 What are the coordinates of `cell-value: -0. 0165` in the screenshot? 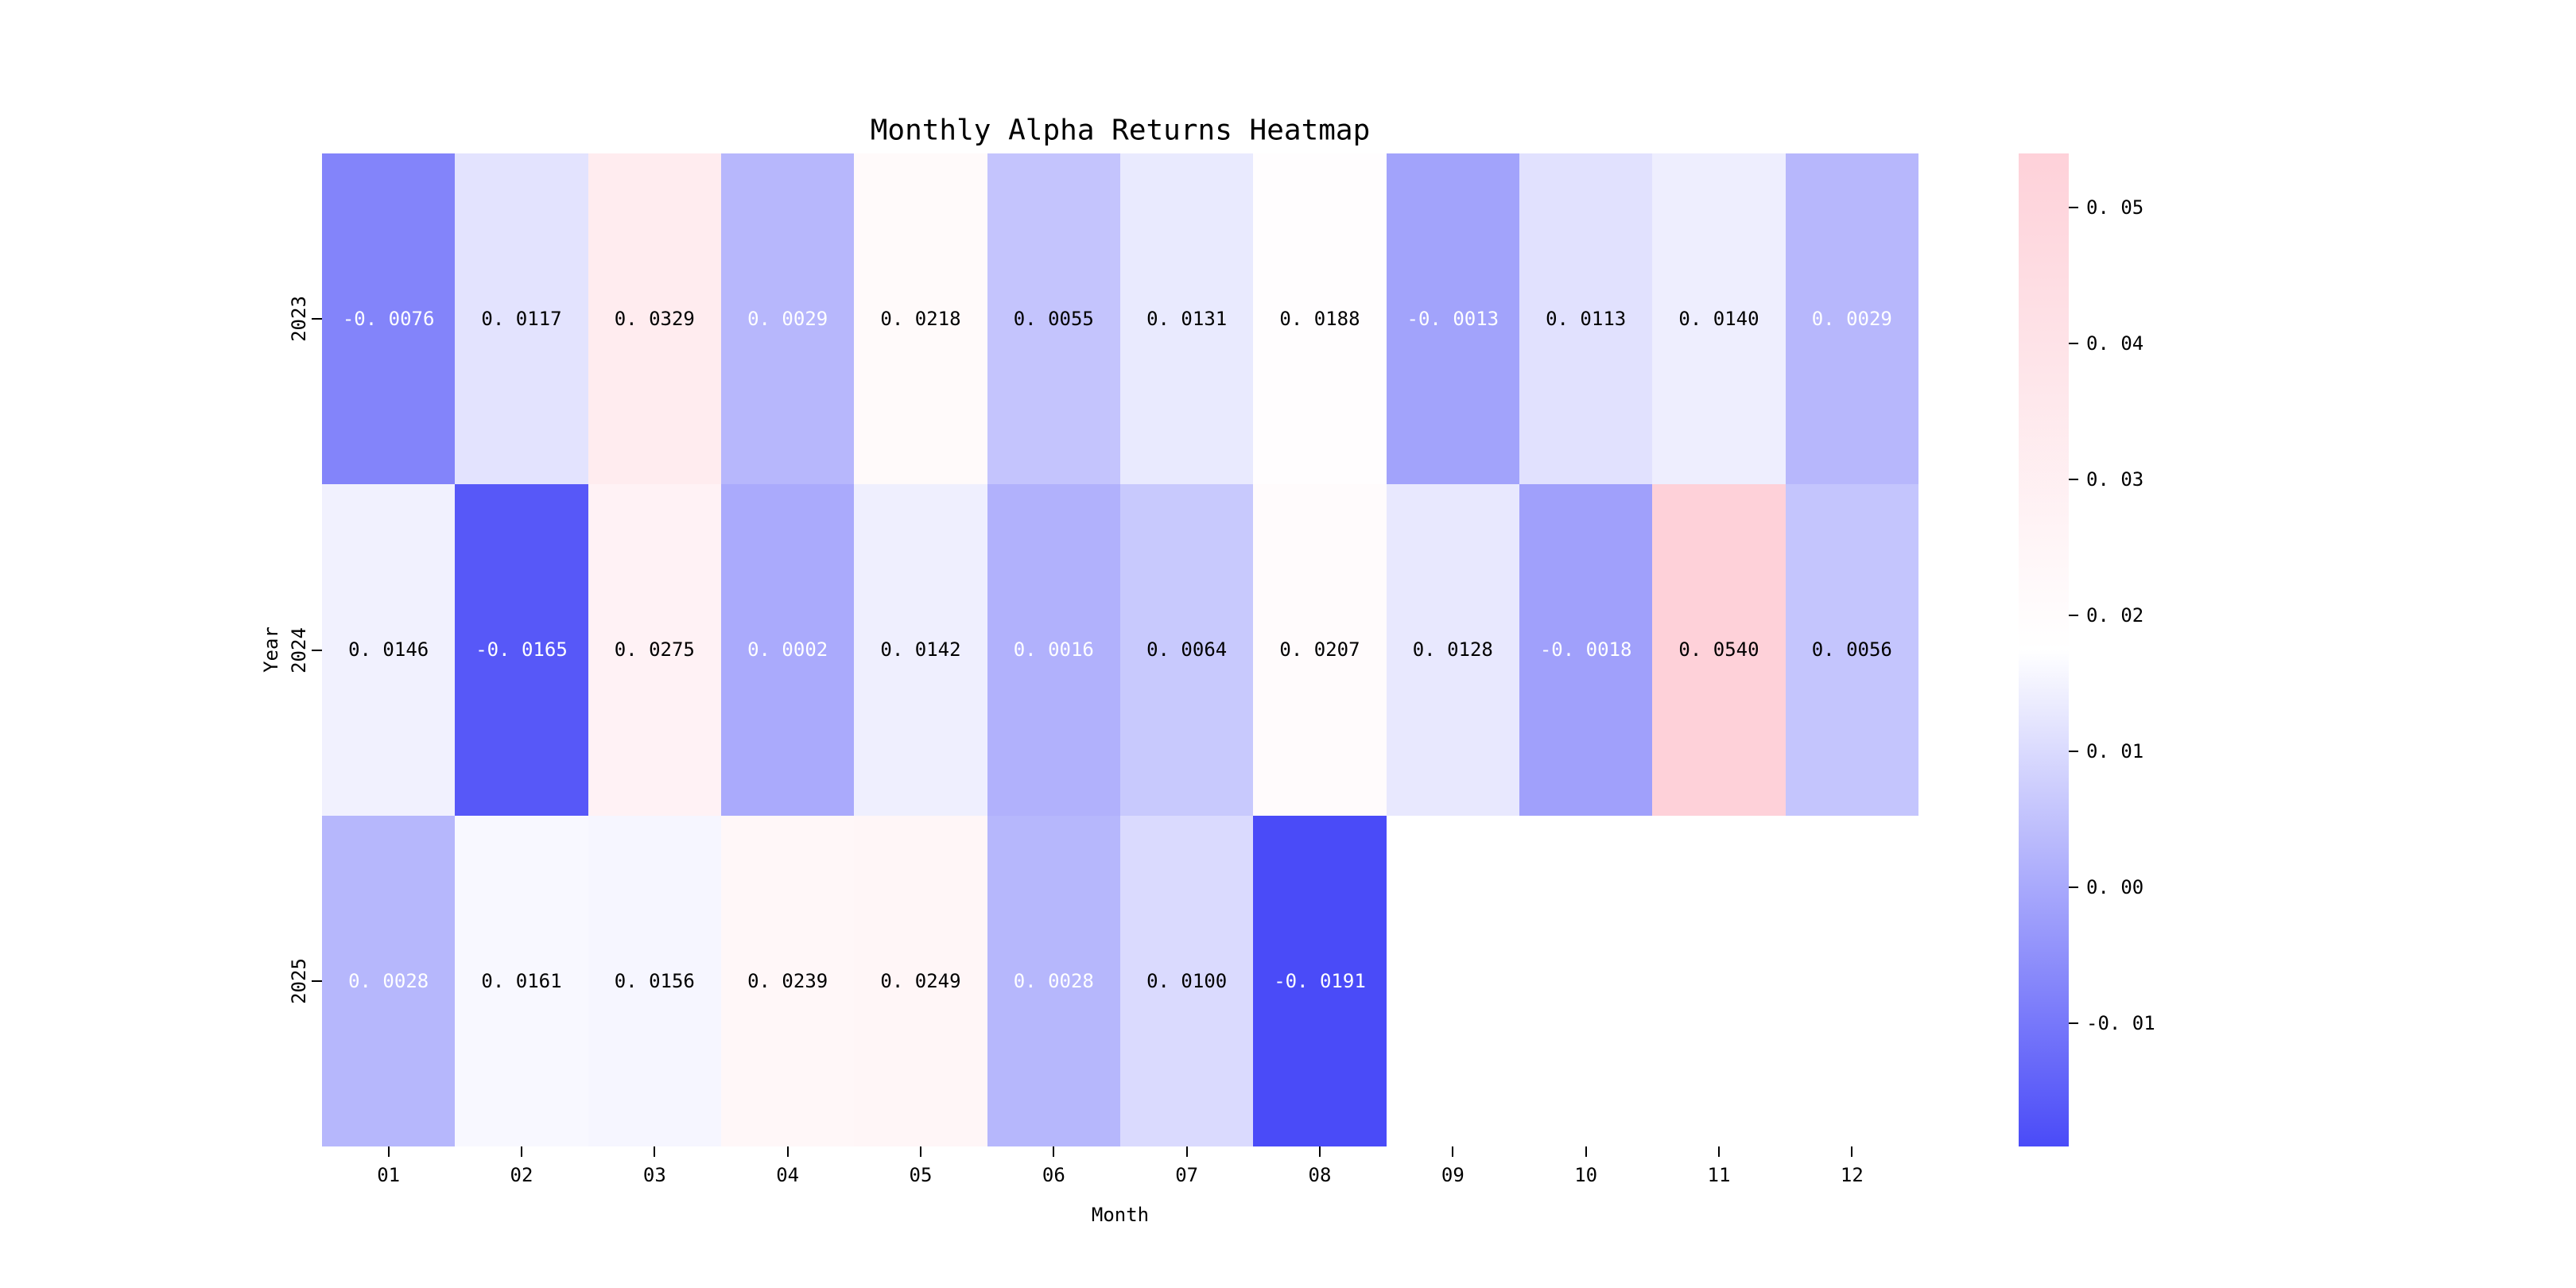 It's located at (522, 649).